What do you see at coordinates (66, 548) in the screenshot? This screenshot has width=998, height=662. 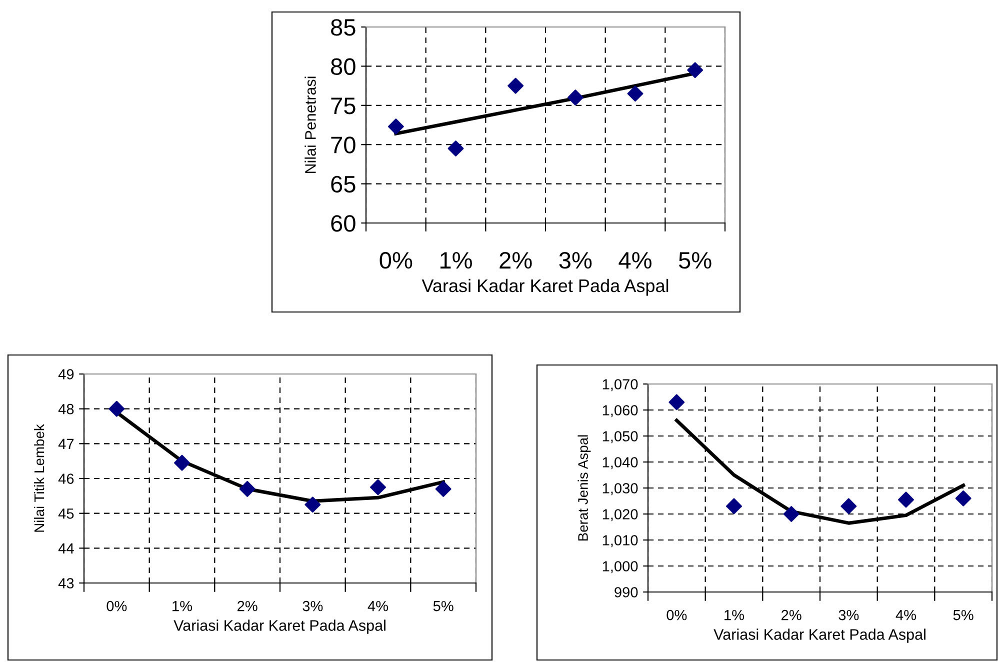 I see `y-tick-label: 44` at bounding box center [66, 548].